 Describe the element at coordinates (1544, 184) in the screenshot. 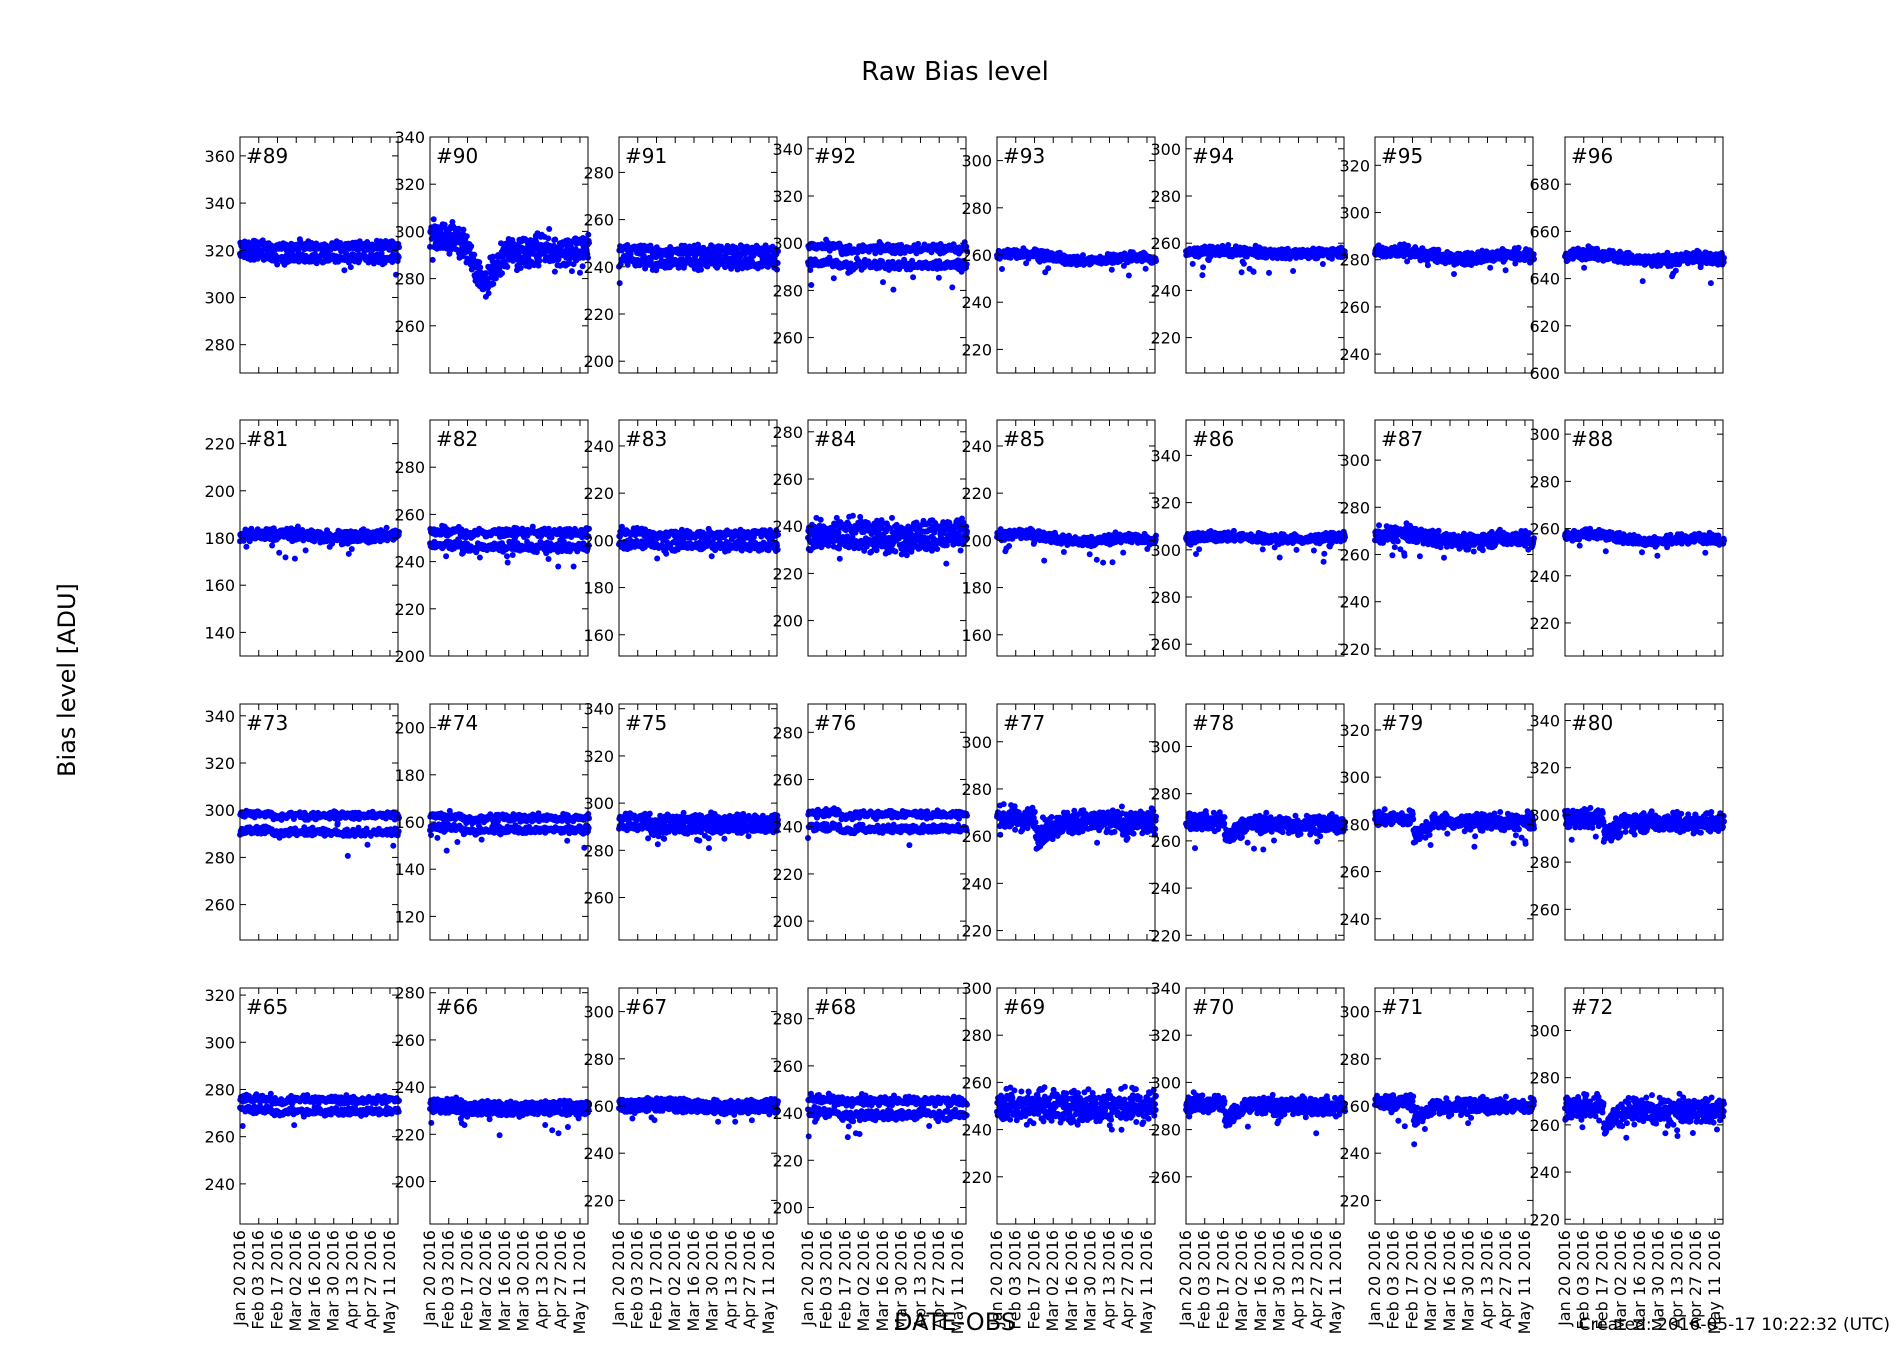

I see `y-tick-label: 680` at that location.